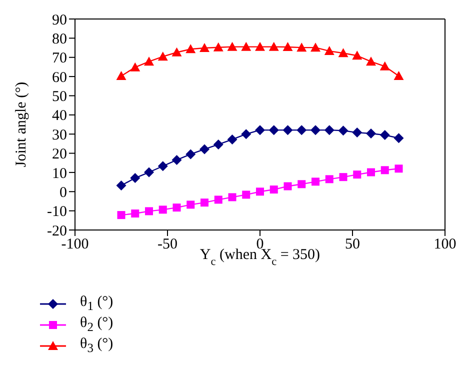  I want to click on x-tick-label: 50, so click(352, 244).